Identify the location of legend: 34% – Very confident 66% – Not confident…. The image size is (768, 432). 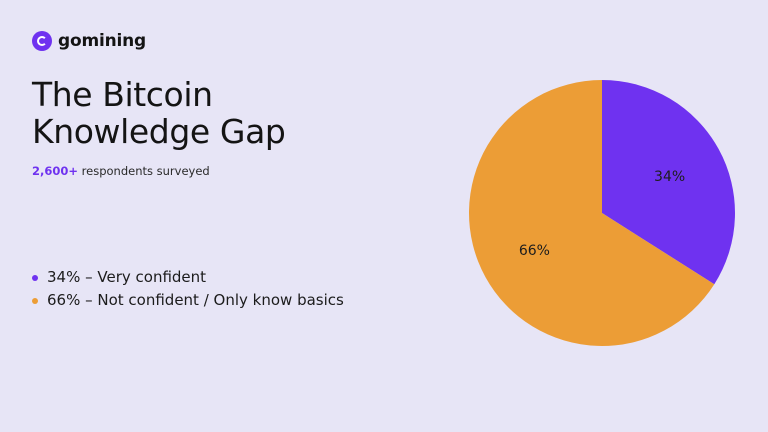
(188, 289).